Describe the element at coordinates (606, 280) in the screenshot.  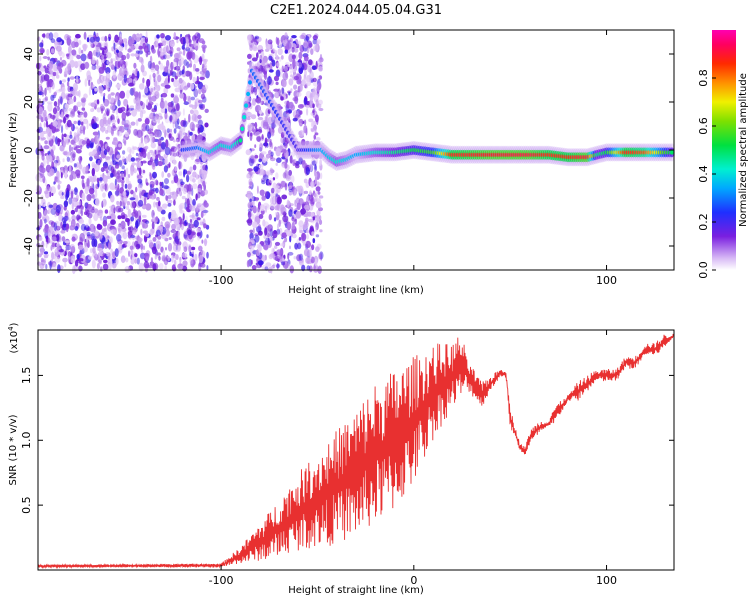
I see `x-tick-label: 100` at that location.